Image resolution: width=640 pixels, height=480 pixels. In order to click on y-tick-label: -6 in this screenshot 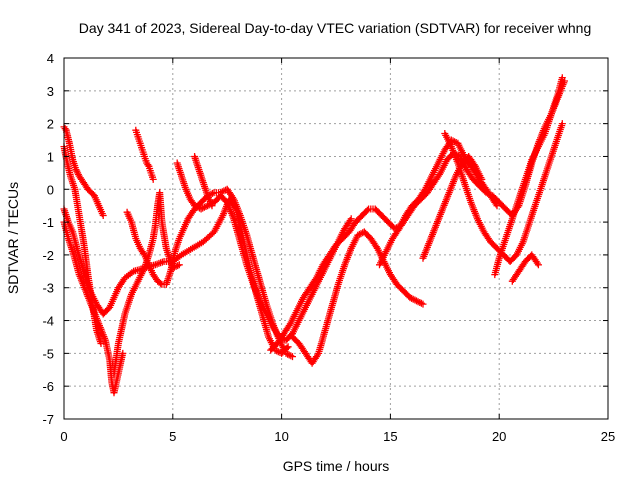, I will do `click(48, 386)`.